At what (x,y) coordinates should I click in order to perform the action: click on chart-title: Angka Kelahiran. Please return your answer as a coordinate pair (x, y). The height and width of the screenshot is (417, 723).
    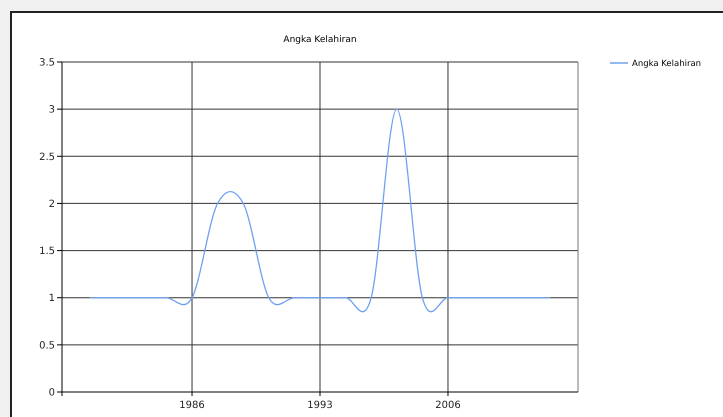
    Looking at the image, I should click on (320, 40).